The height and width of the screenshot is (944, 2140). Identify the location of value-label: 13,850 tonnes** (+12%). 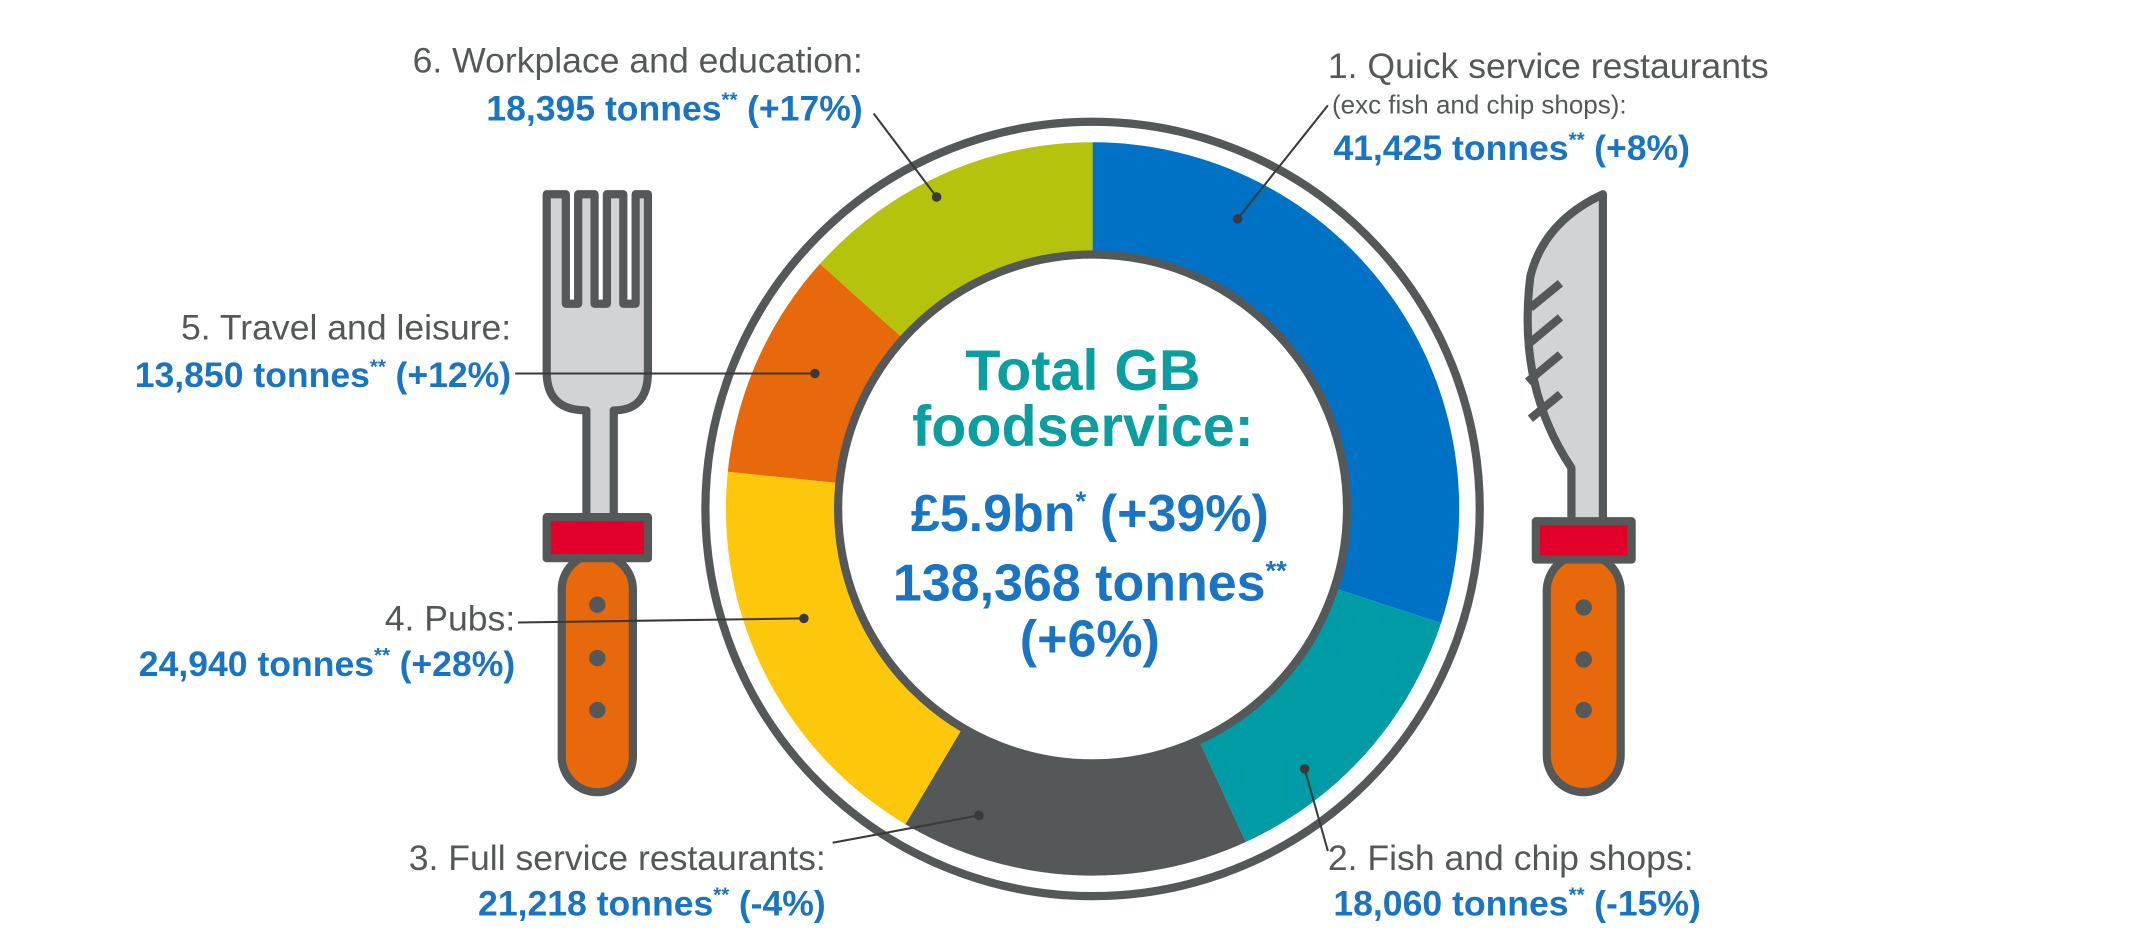
(323, 375).